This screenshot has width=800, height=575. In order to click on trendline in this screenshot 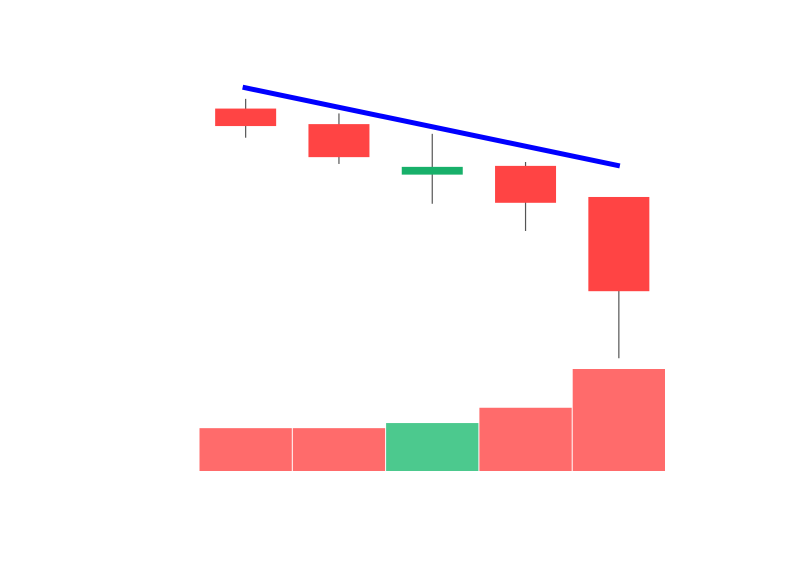, I will do `click(431, 126)`.